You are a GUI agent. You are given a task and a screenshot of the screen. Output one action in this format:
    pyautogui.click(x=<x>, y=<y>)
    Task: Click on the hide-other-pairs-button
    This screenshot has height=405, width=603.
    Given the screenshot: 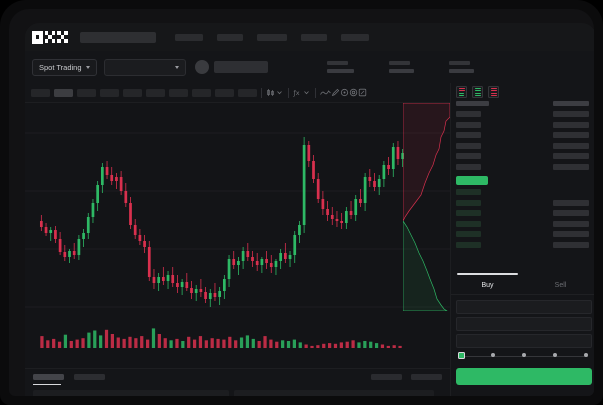 What is the action you would take?
    pyautogui.click(x=386, y=377)
    